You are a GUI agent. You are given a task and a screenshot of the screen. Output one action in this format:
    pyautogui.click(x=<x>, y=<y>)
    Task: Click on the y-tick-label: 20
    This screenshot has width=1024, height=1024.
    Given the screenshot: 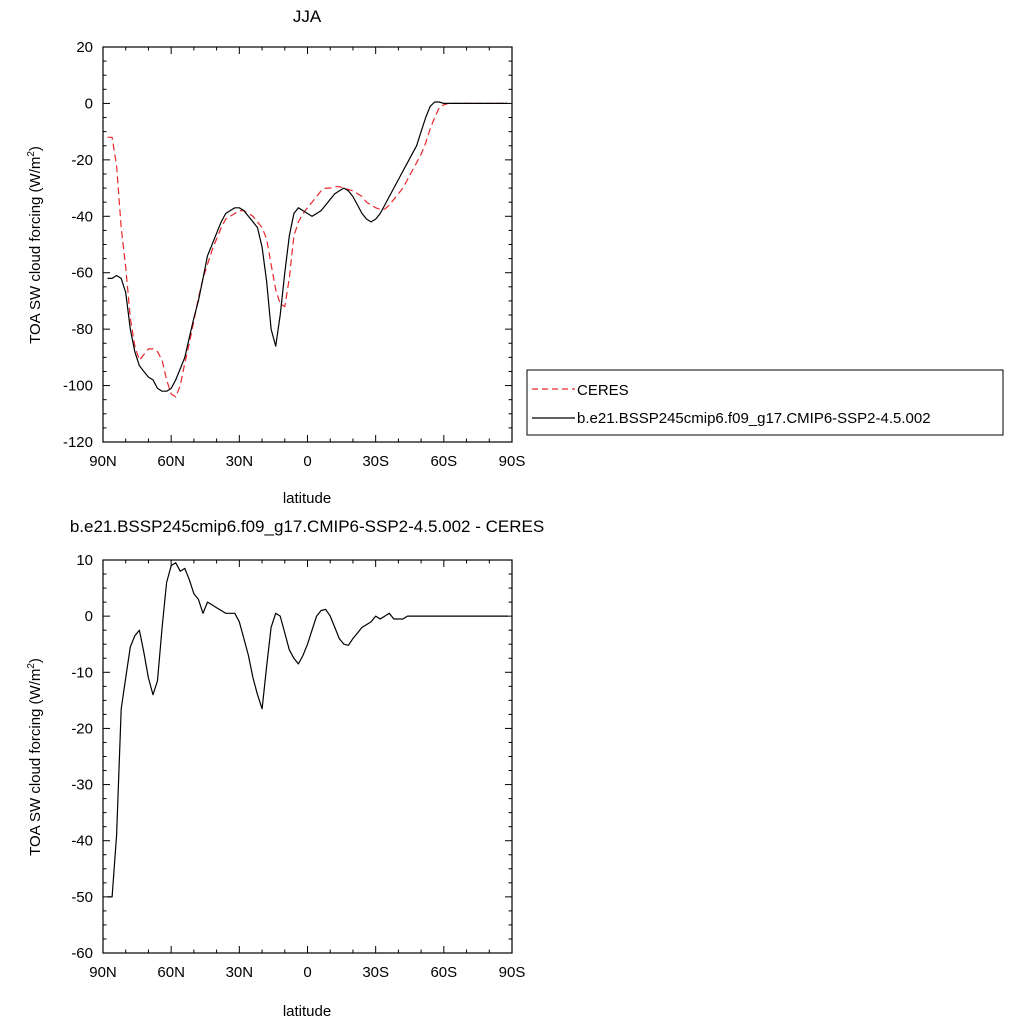 What is the action you would take?
    pyautogui.click(x=84, y=47)
    